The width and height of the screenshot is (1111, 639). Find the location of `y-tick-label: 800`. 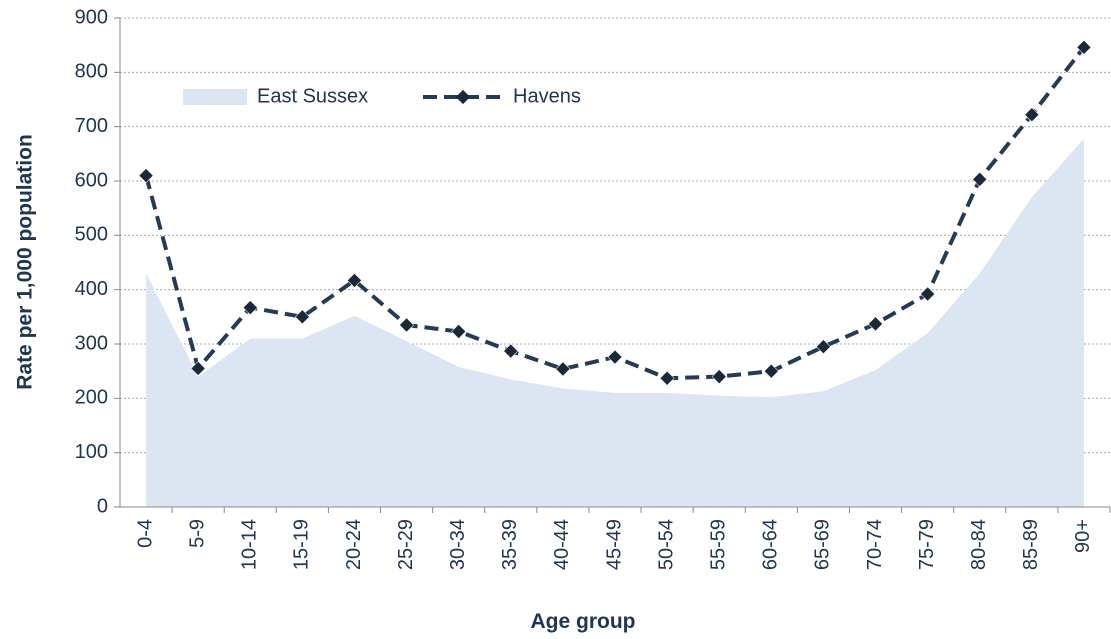

y-tick-label: 800 is located at coordinates (91, 72).